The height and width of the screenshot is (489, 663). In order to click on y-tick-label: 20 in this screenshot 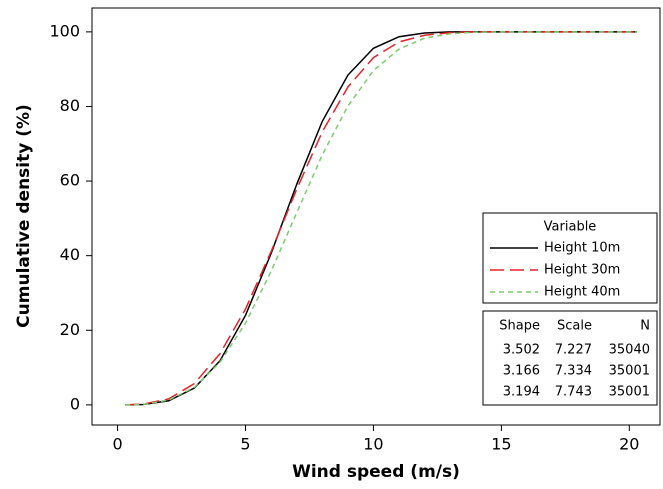, I will do `click(70, 329)`.